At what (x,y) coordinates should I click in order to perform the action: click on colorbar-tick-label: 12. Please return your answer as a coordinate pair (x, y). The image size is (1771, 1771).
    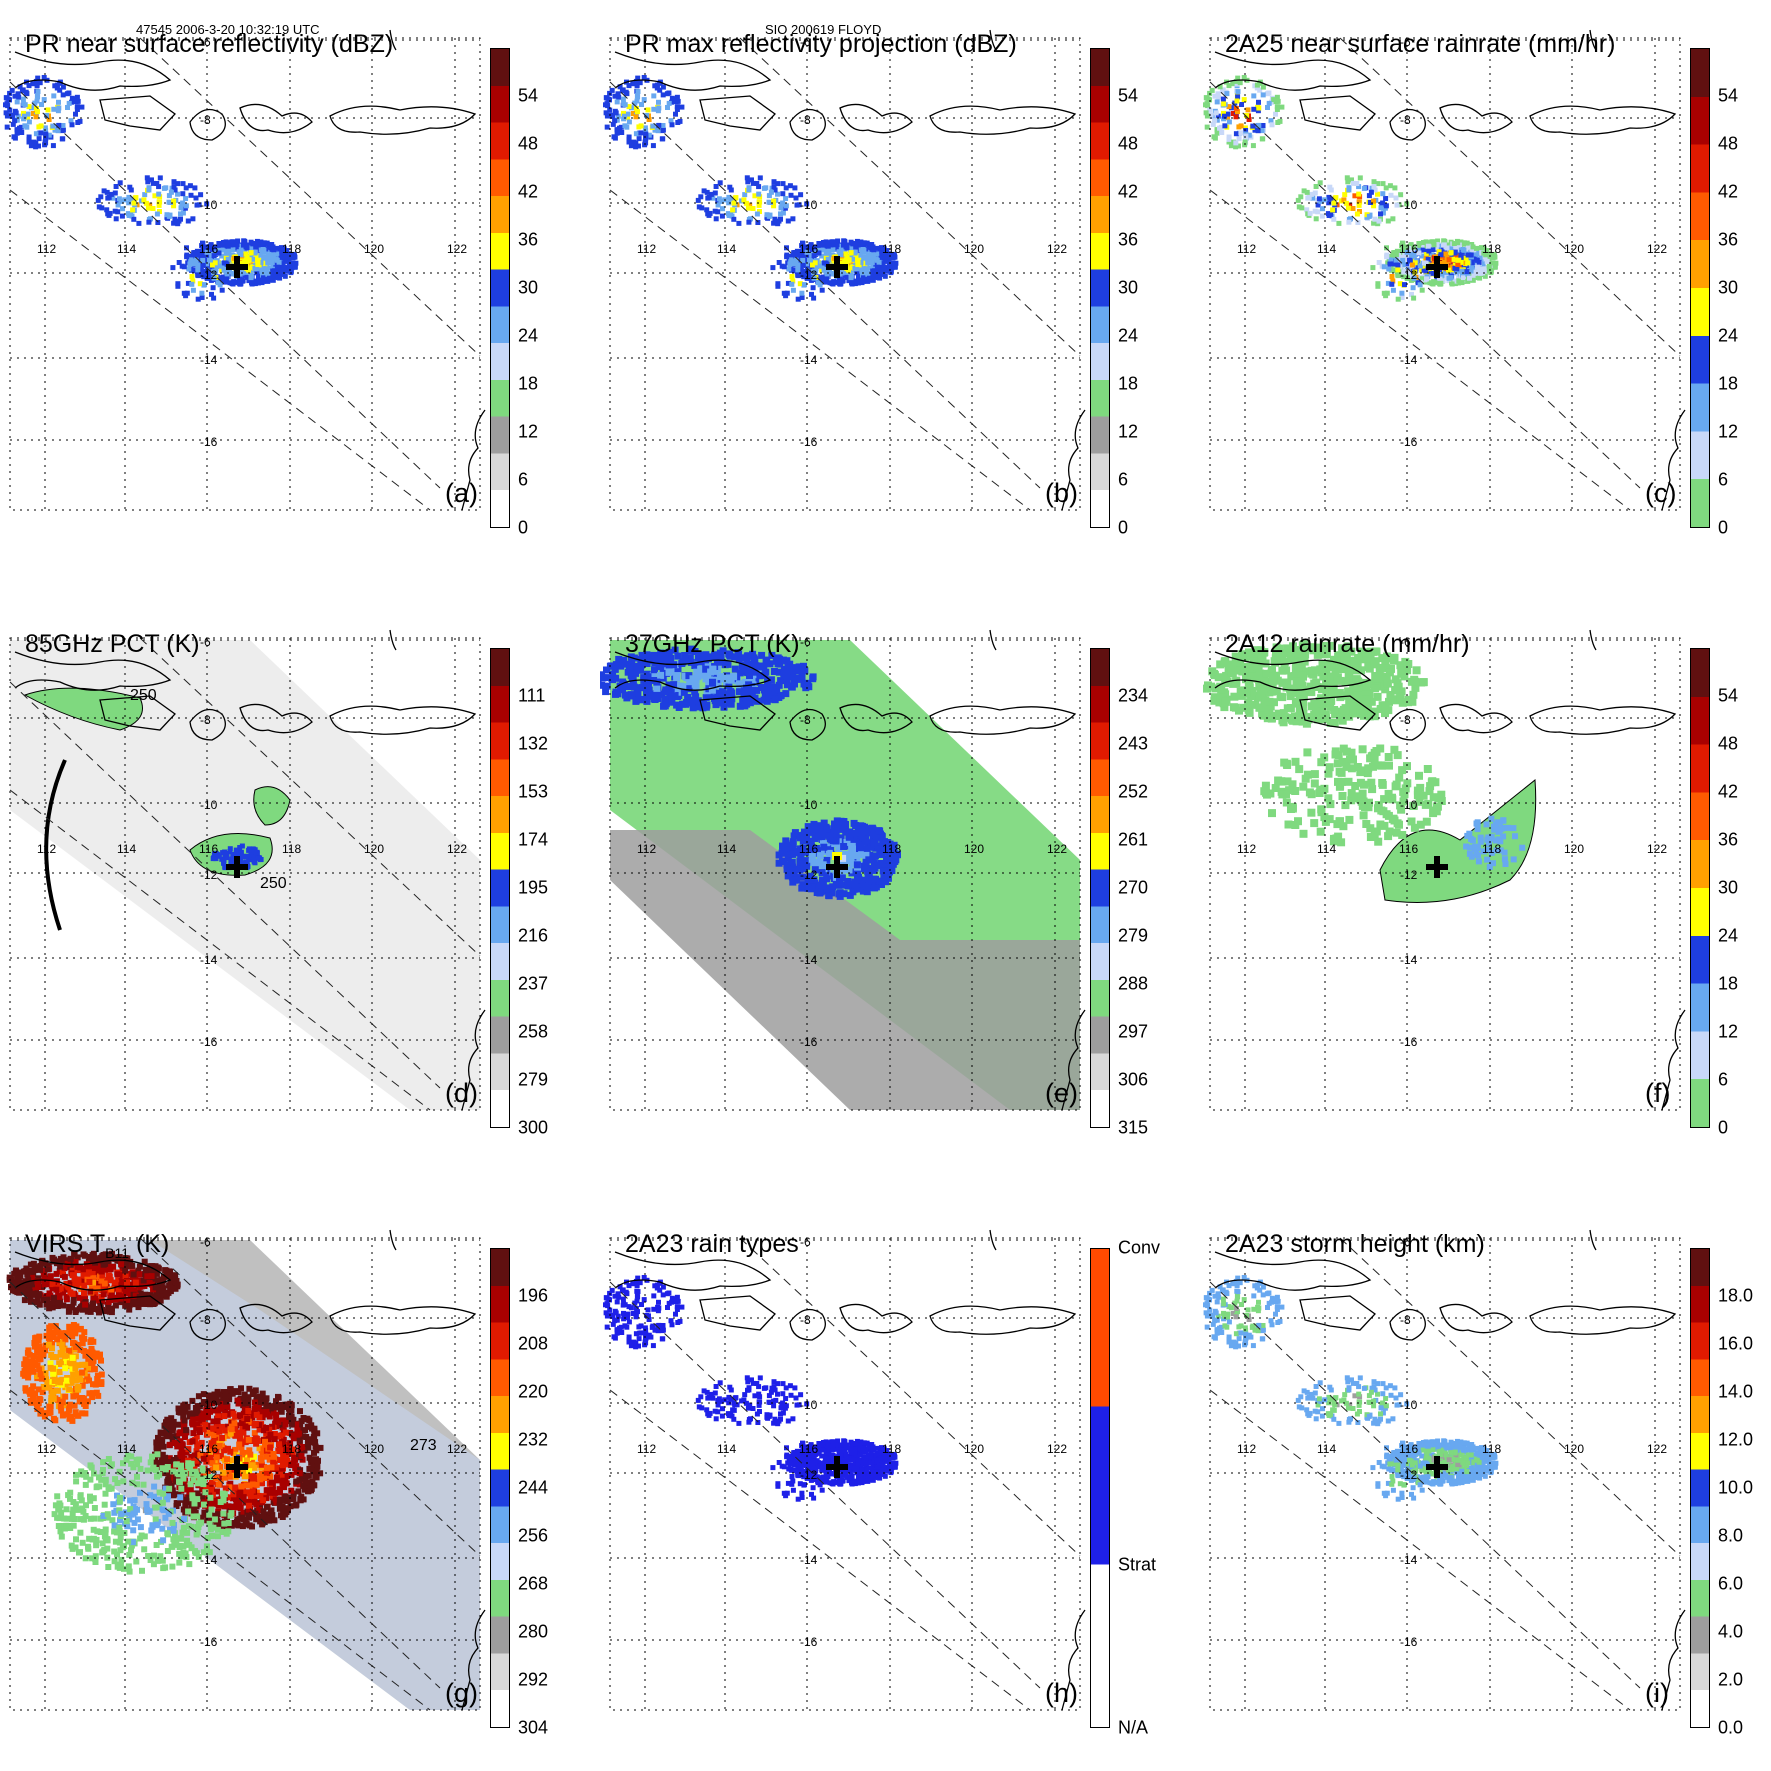
    Looking at the image, I should click on (528, 431).